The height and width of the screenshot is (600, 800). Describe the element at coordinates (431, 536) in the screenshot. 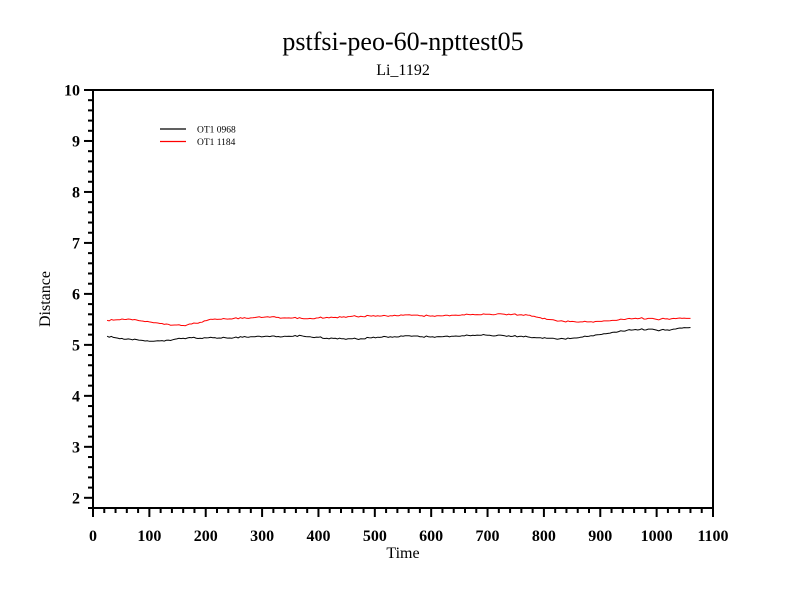

I see `x-tick-label: 600` at that location.